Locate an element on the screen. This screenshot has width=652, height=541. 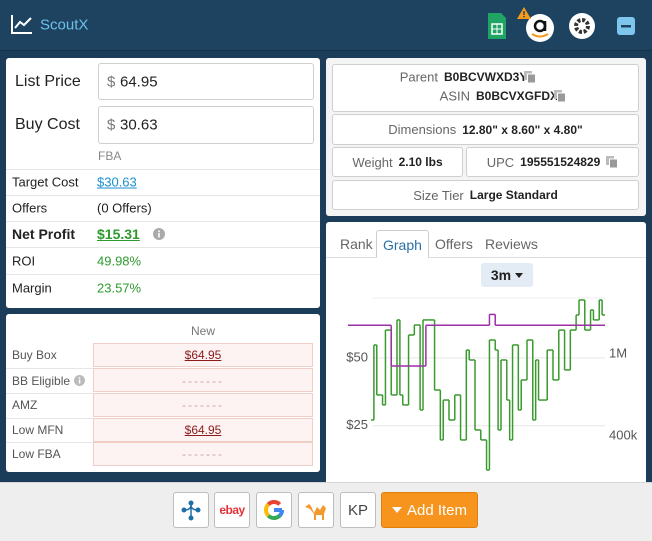
y2-tick-label: 1M is located at coordinates (618, 353).